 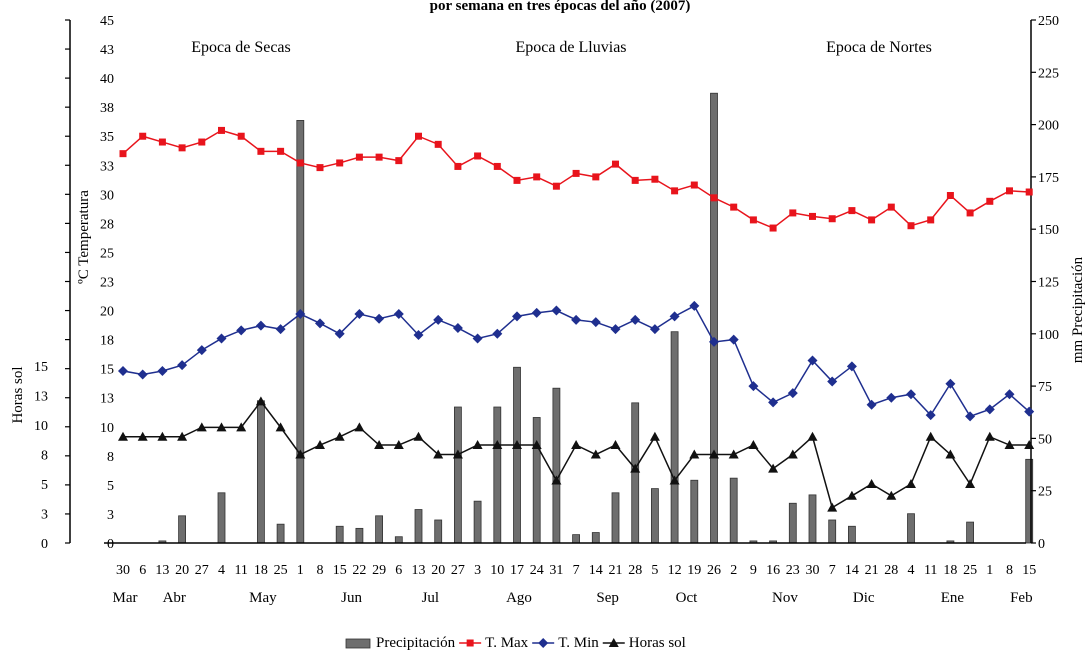 I want to click on left-axis-tick-label: 10, so click(x=107, y=428).